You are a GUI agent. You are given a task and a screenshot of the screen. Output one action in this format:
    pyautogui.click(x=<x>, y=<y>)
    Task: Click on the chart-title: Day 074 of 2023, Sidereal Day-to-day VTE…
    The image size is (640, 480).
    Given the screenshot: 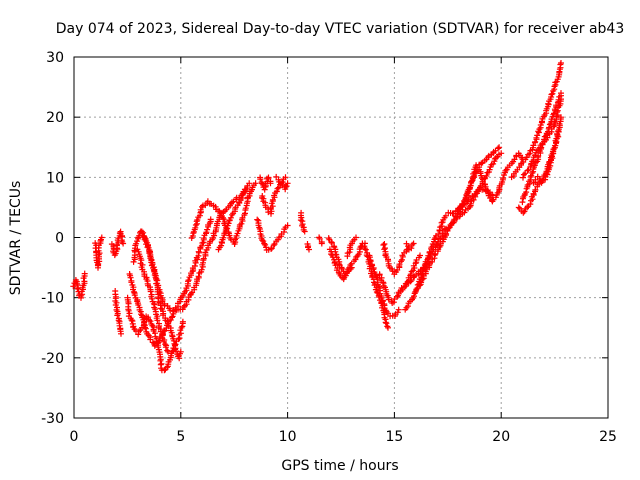 What is the action you would take?
    pyautogui.click(x=340, y=29)
    